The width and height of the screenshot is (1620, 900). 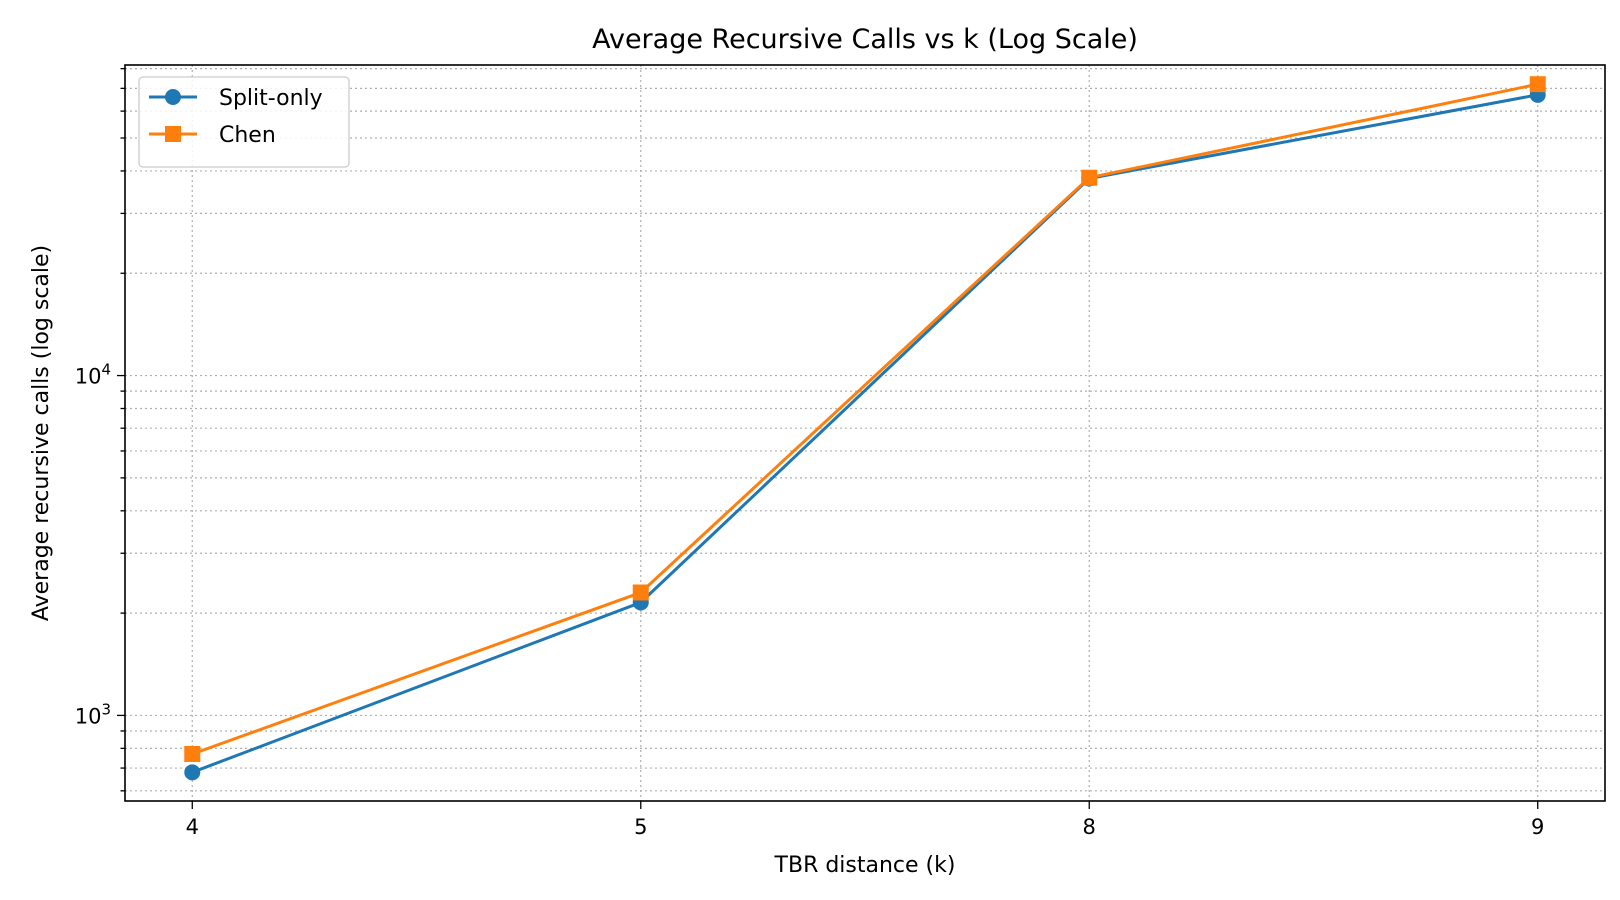 I want to click on legend-marker-square, so click(x=173, y=134).